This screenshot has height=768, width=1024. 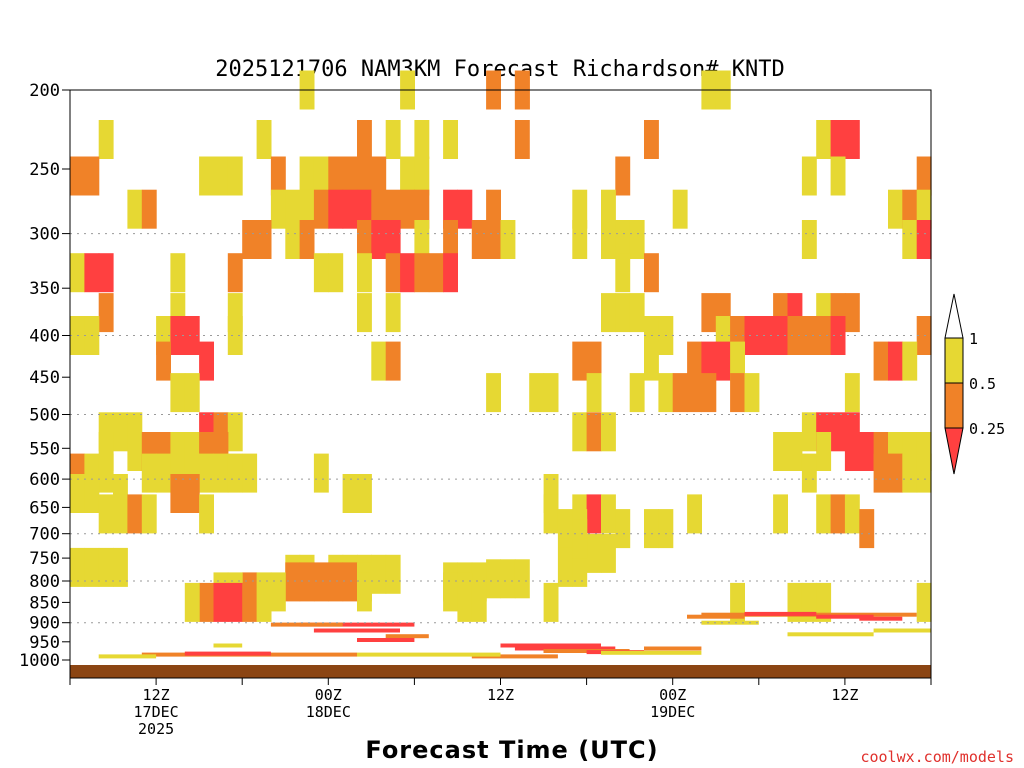 What do you see at coordinates (511, 750) in the screenshot?
I see `x-axis-label: Forecast Time (UTC)` at bounding box center [511, 750].